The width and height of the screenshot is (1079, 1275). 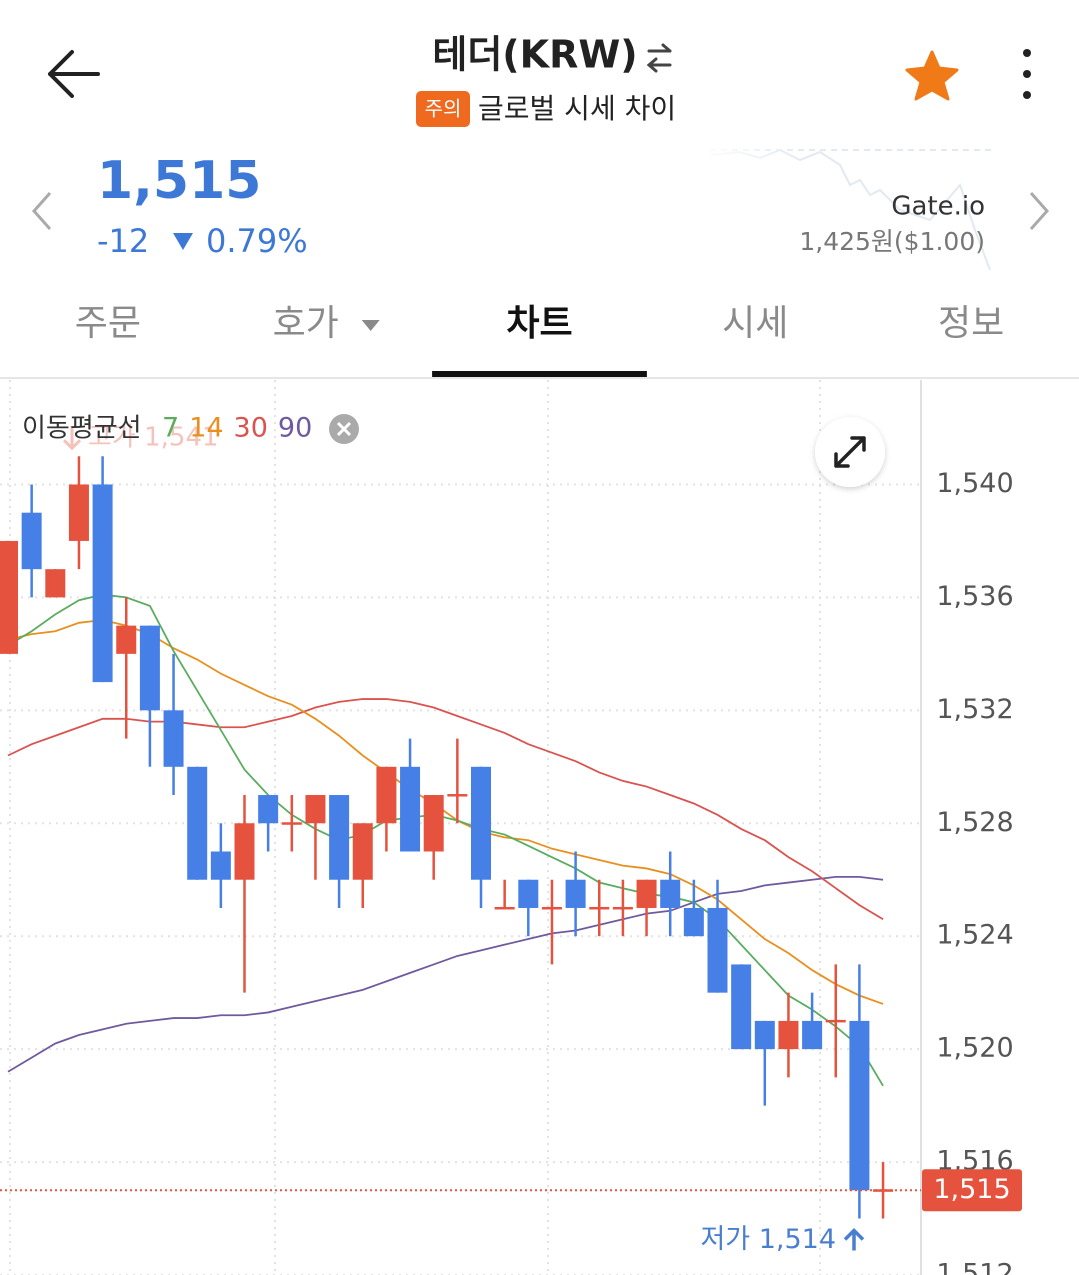 I want to click on next-chevron, so click(x=1039, y=211).